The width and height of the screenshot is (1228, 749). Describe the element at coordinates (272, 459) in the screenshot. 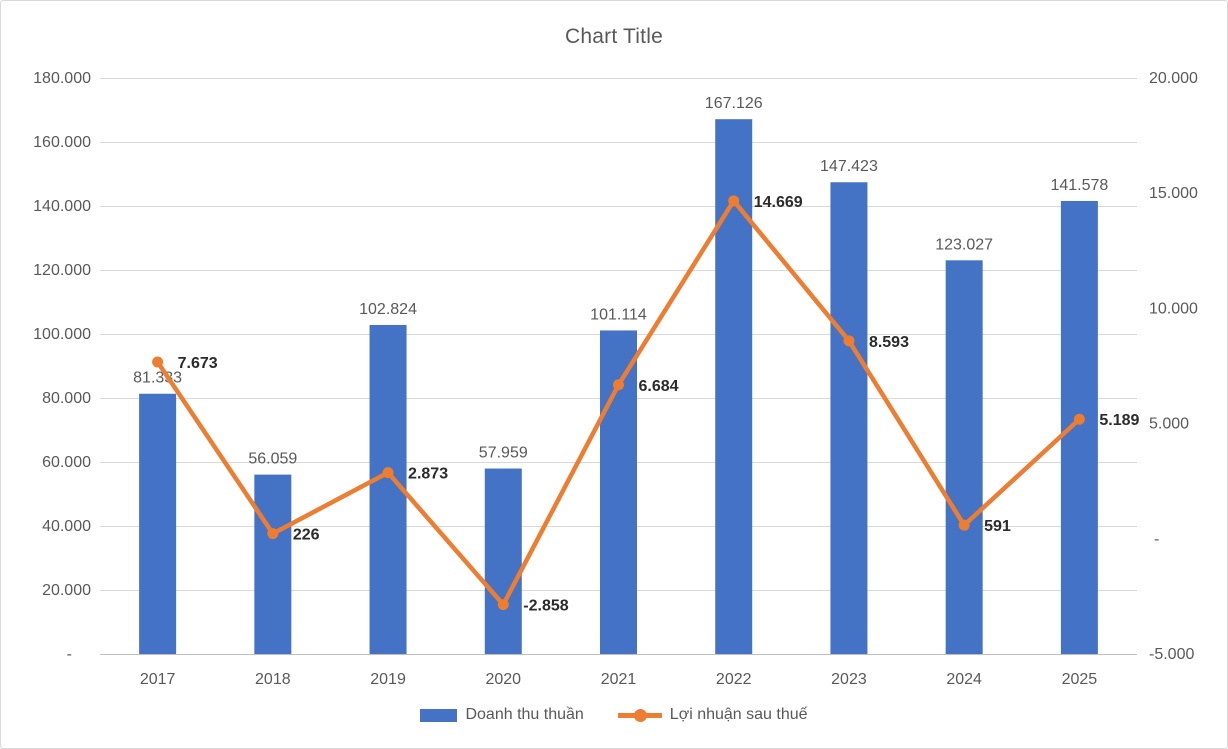

I see `bar-label-2018: 56.059` at that location.